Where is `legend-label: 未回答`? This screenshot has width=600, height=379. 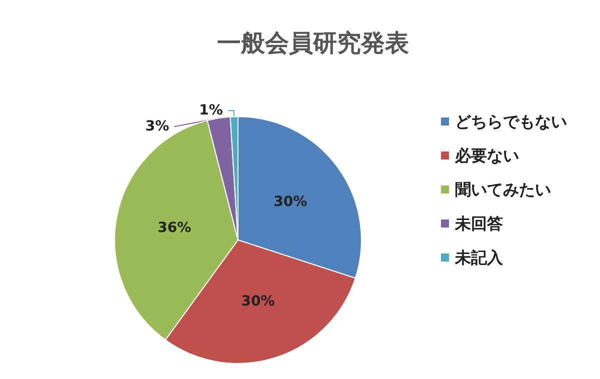 legend-label: 未回答 is located at coordinates (478, 223).